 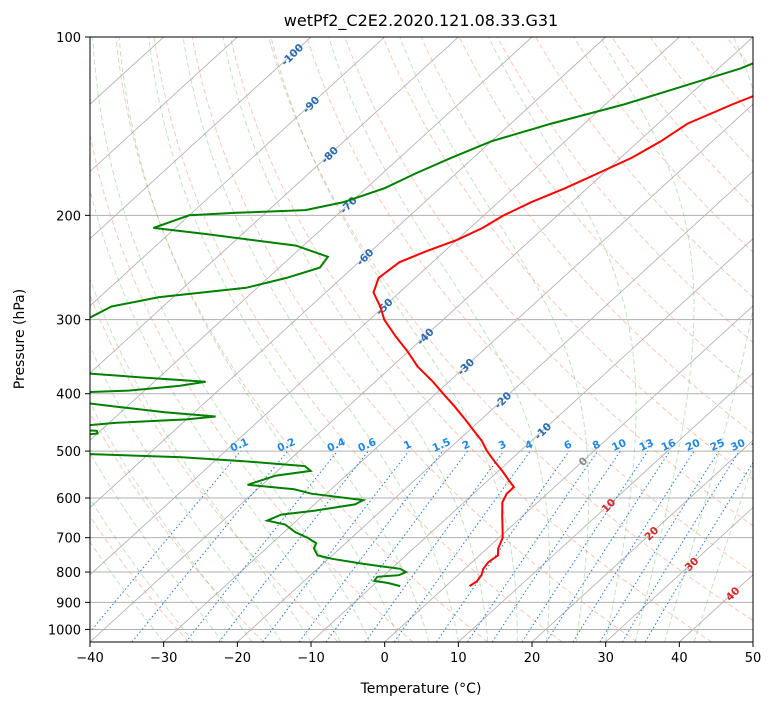 What do you see at coordinates (366, 258) in the screenshot?
I see `isotherm-label: -60` at bounding box center [366, 258].